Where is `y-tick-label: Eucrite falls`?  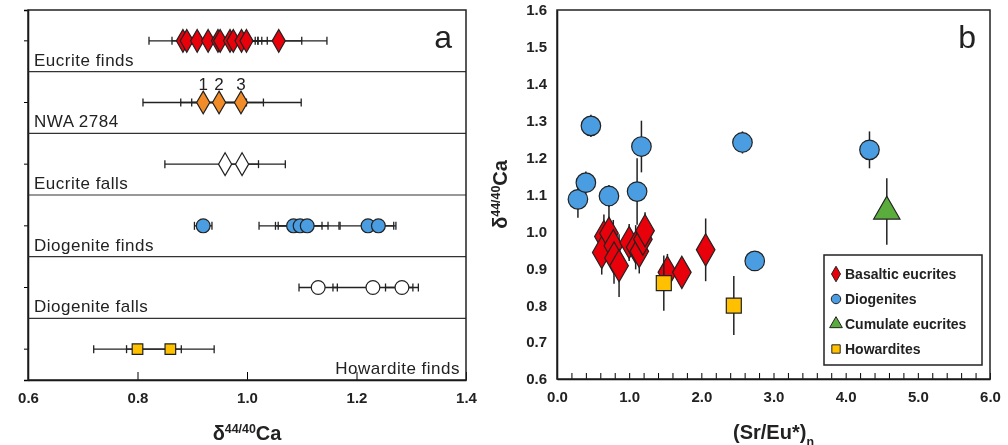 y-tick-label: Eucrite falls is located at coordinates (81, 183).